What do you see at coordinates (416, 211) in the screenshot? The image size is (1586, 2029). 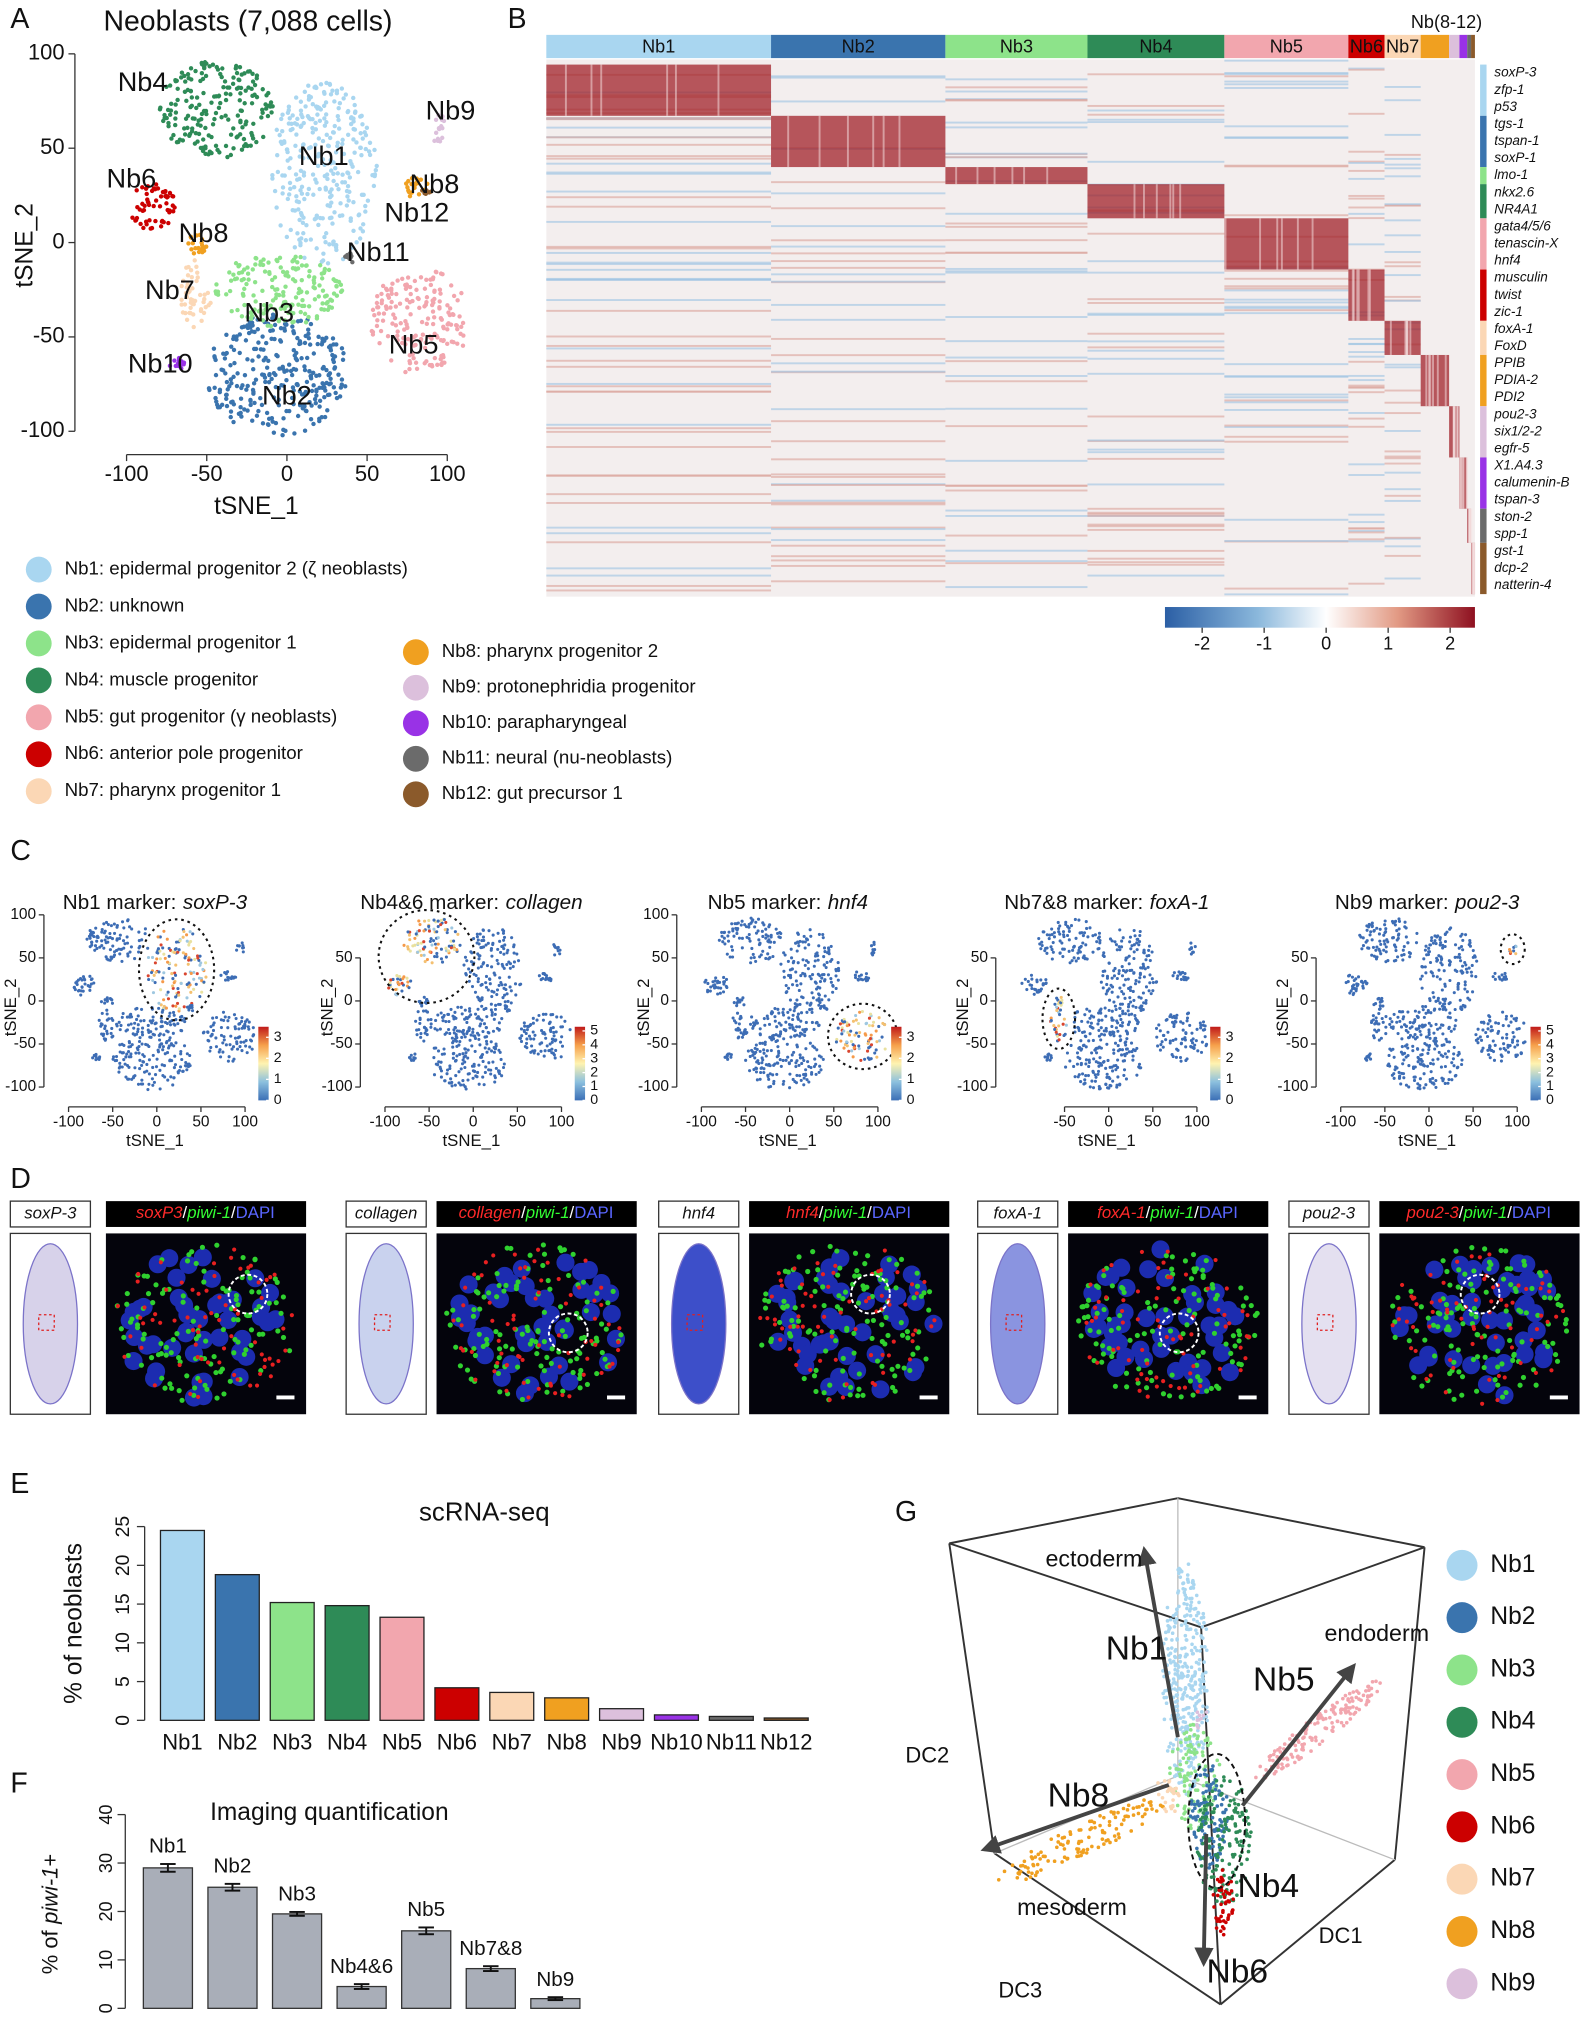 I see `cluster-label: Nb12` at bounding box center [416, 211].